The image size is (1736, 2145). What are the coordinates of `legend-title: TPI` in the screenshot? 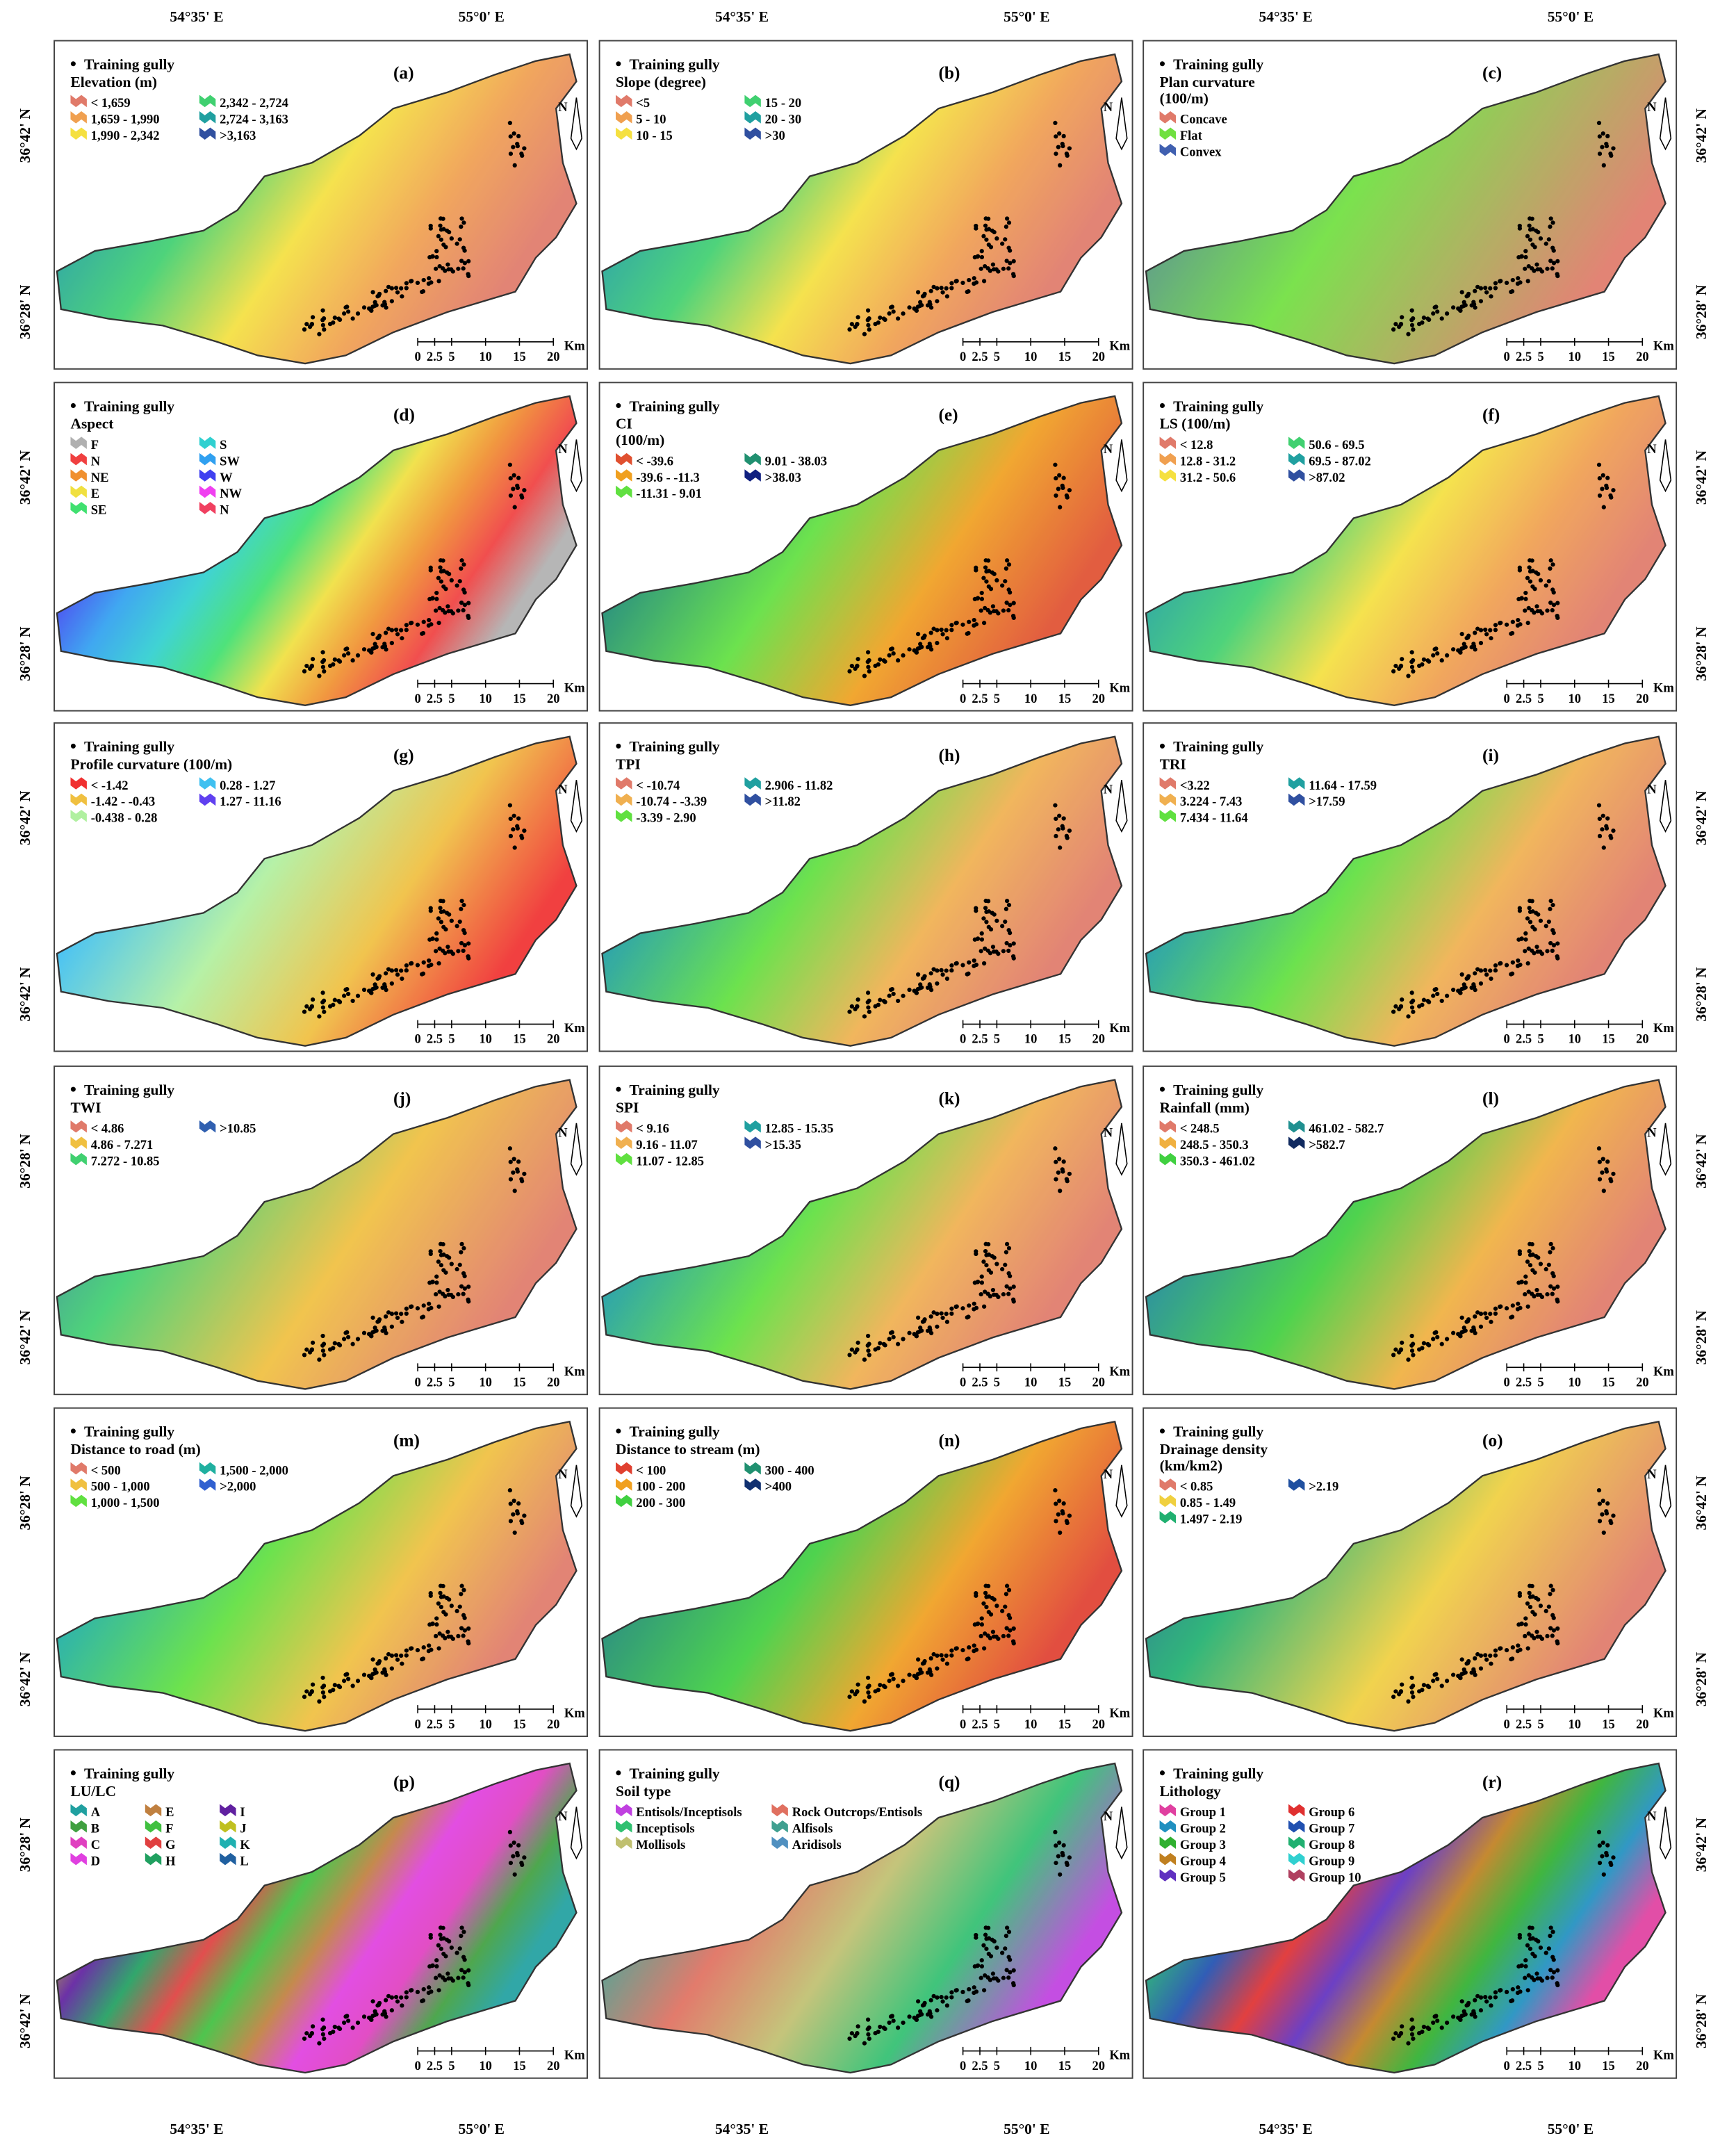 It's located at (628, 764).